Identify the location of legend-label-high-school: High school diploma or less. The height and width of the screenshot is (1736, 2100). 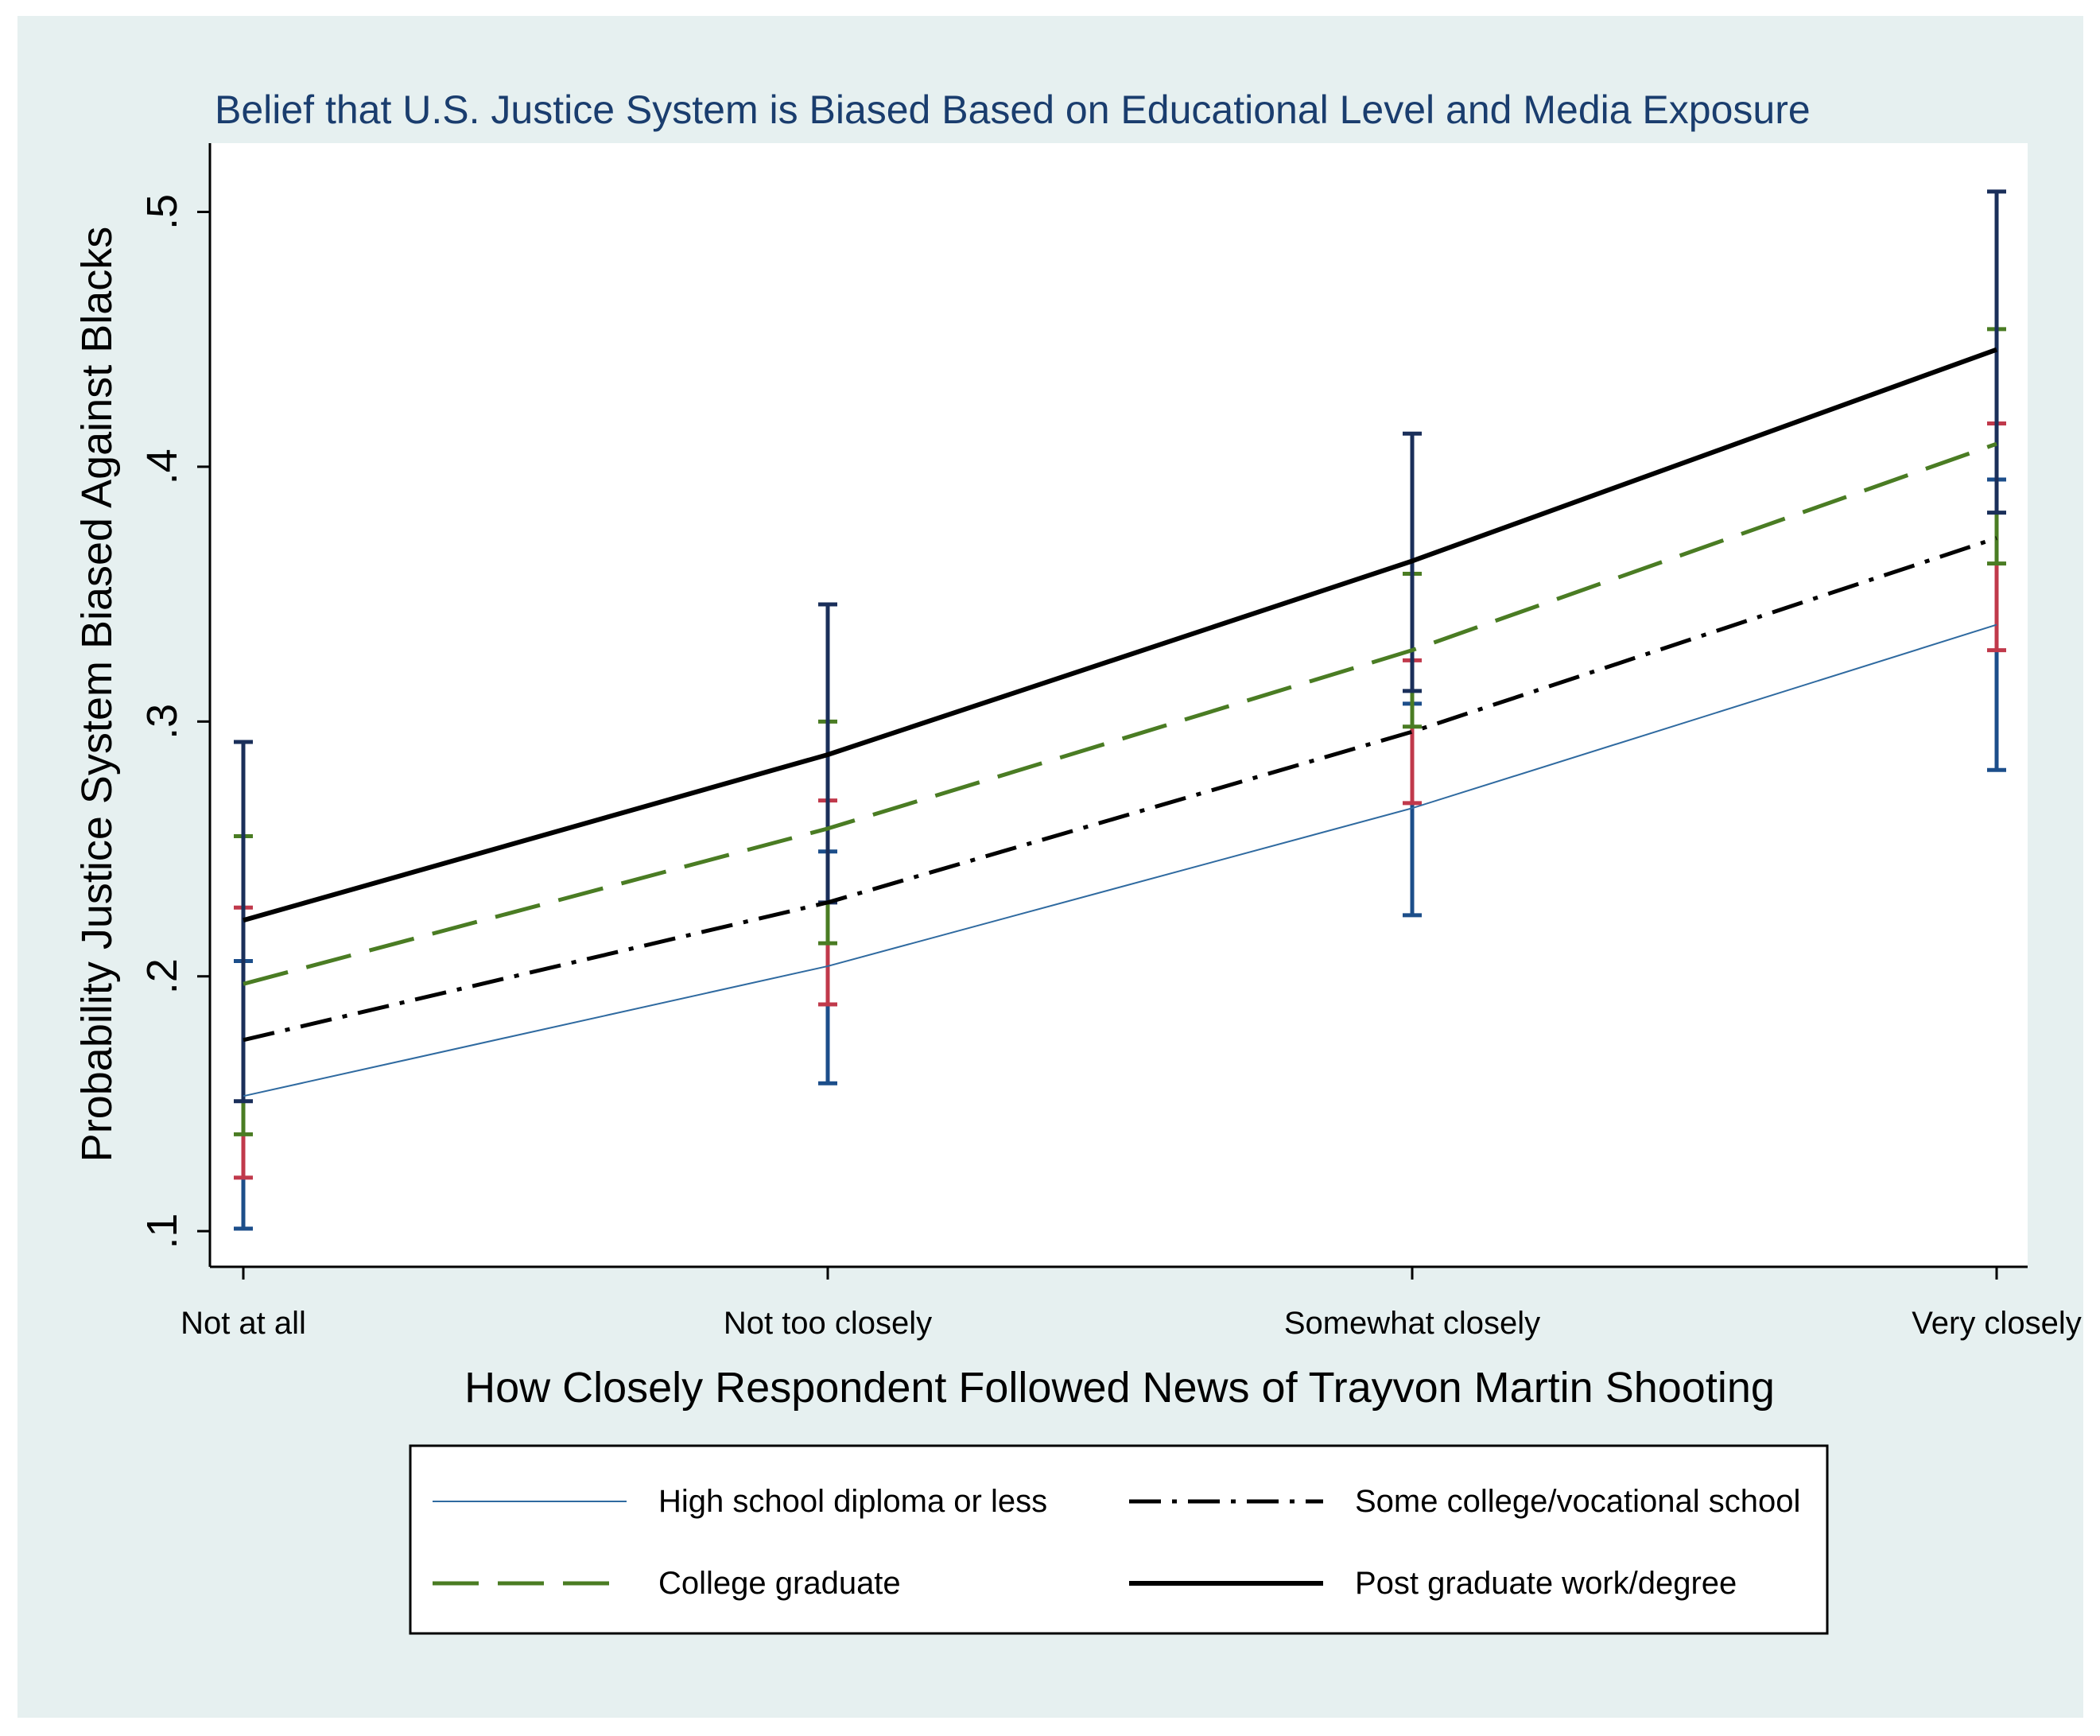
(852, 1501).